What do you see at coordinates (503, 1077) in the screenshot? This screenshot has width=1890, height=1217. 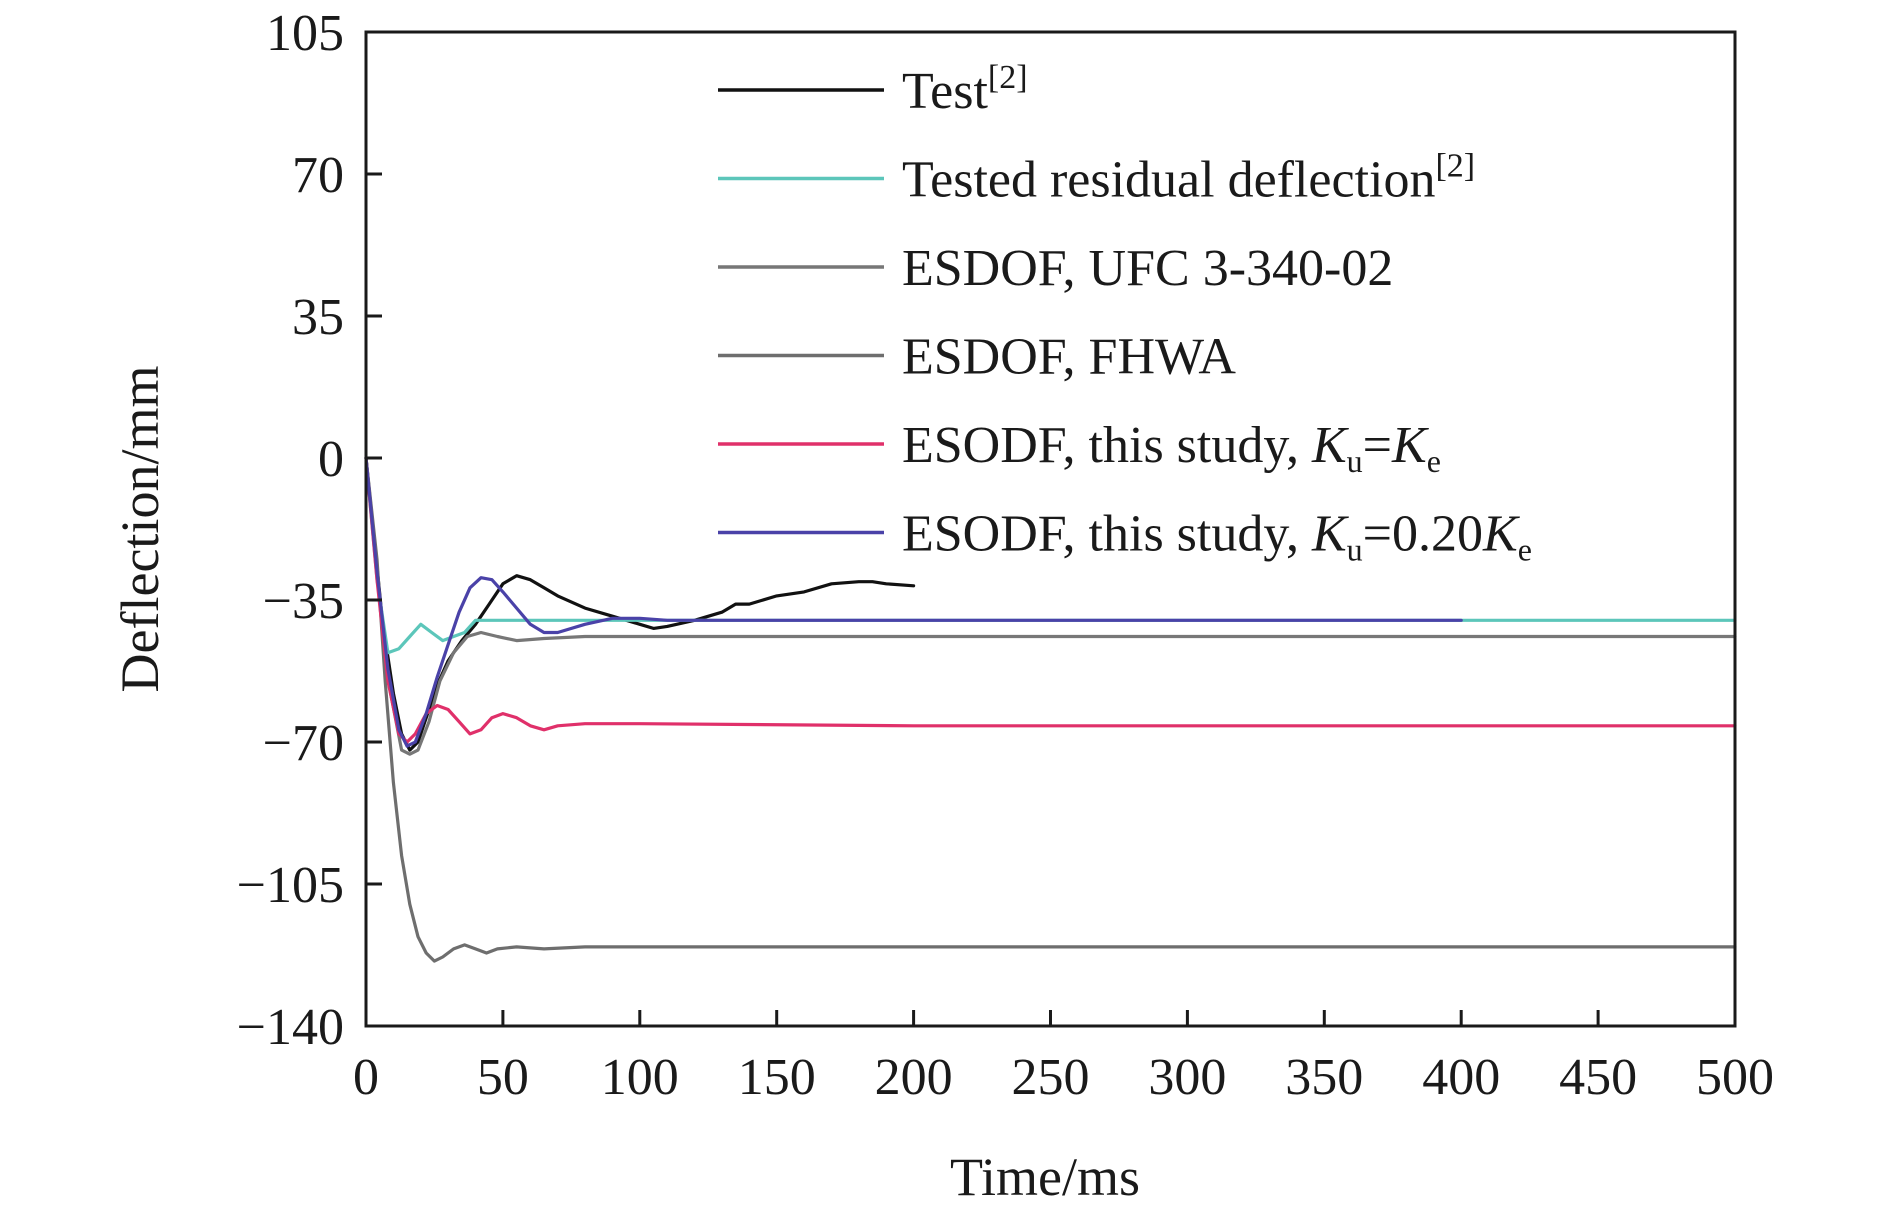 I see `x-tick-label: 50` at bounding box center [503, 1077].